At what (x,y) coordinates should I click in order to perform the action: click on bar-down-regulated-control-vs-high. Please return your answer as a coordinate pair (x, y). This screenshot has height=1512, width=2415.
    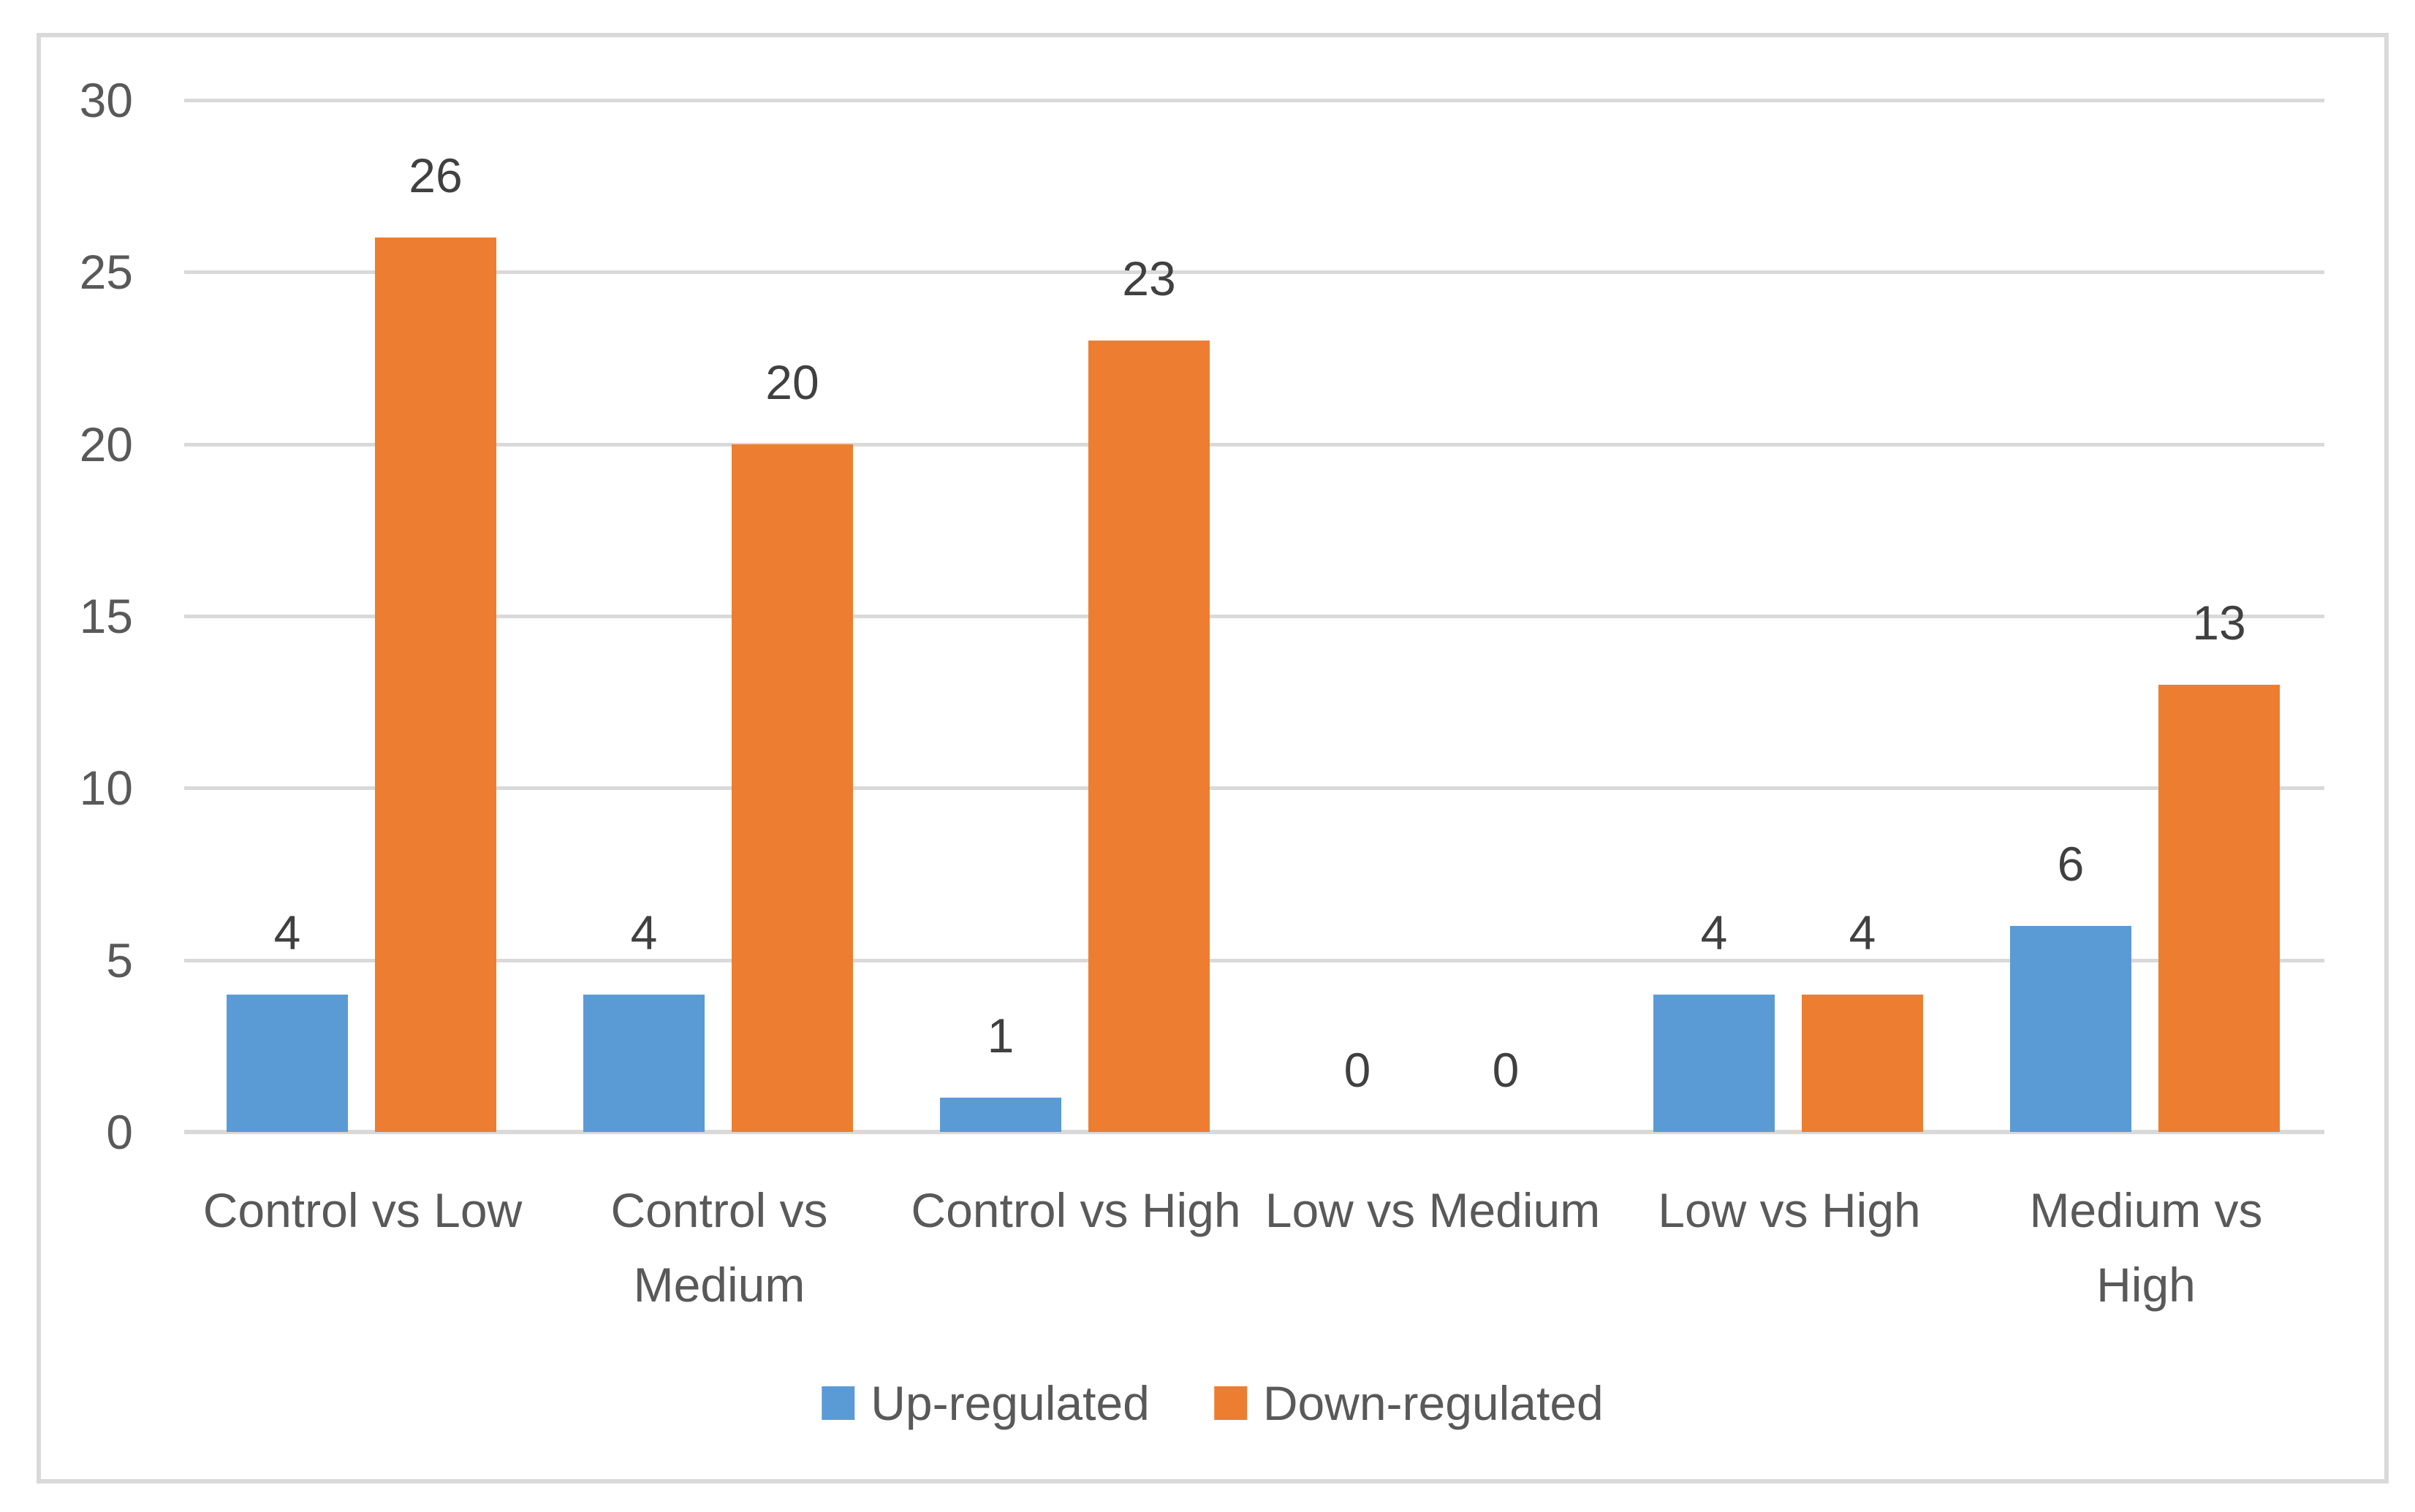
    Looking at the image, I should click on (1149, 736).